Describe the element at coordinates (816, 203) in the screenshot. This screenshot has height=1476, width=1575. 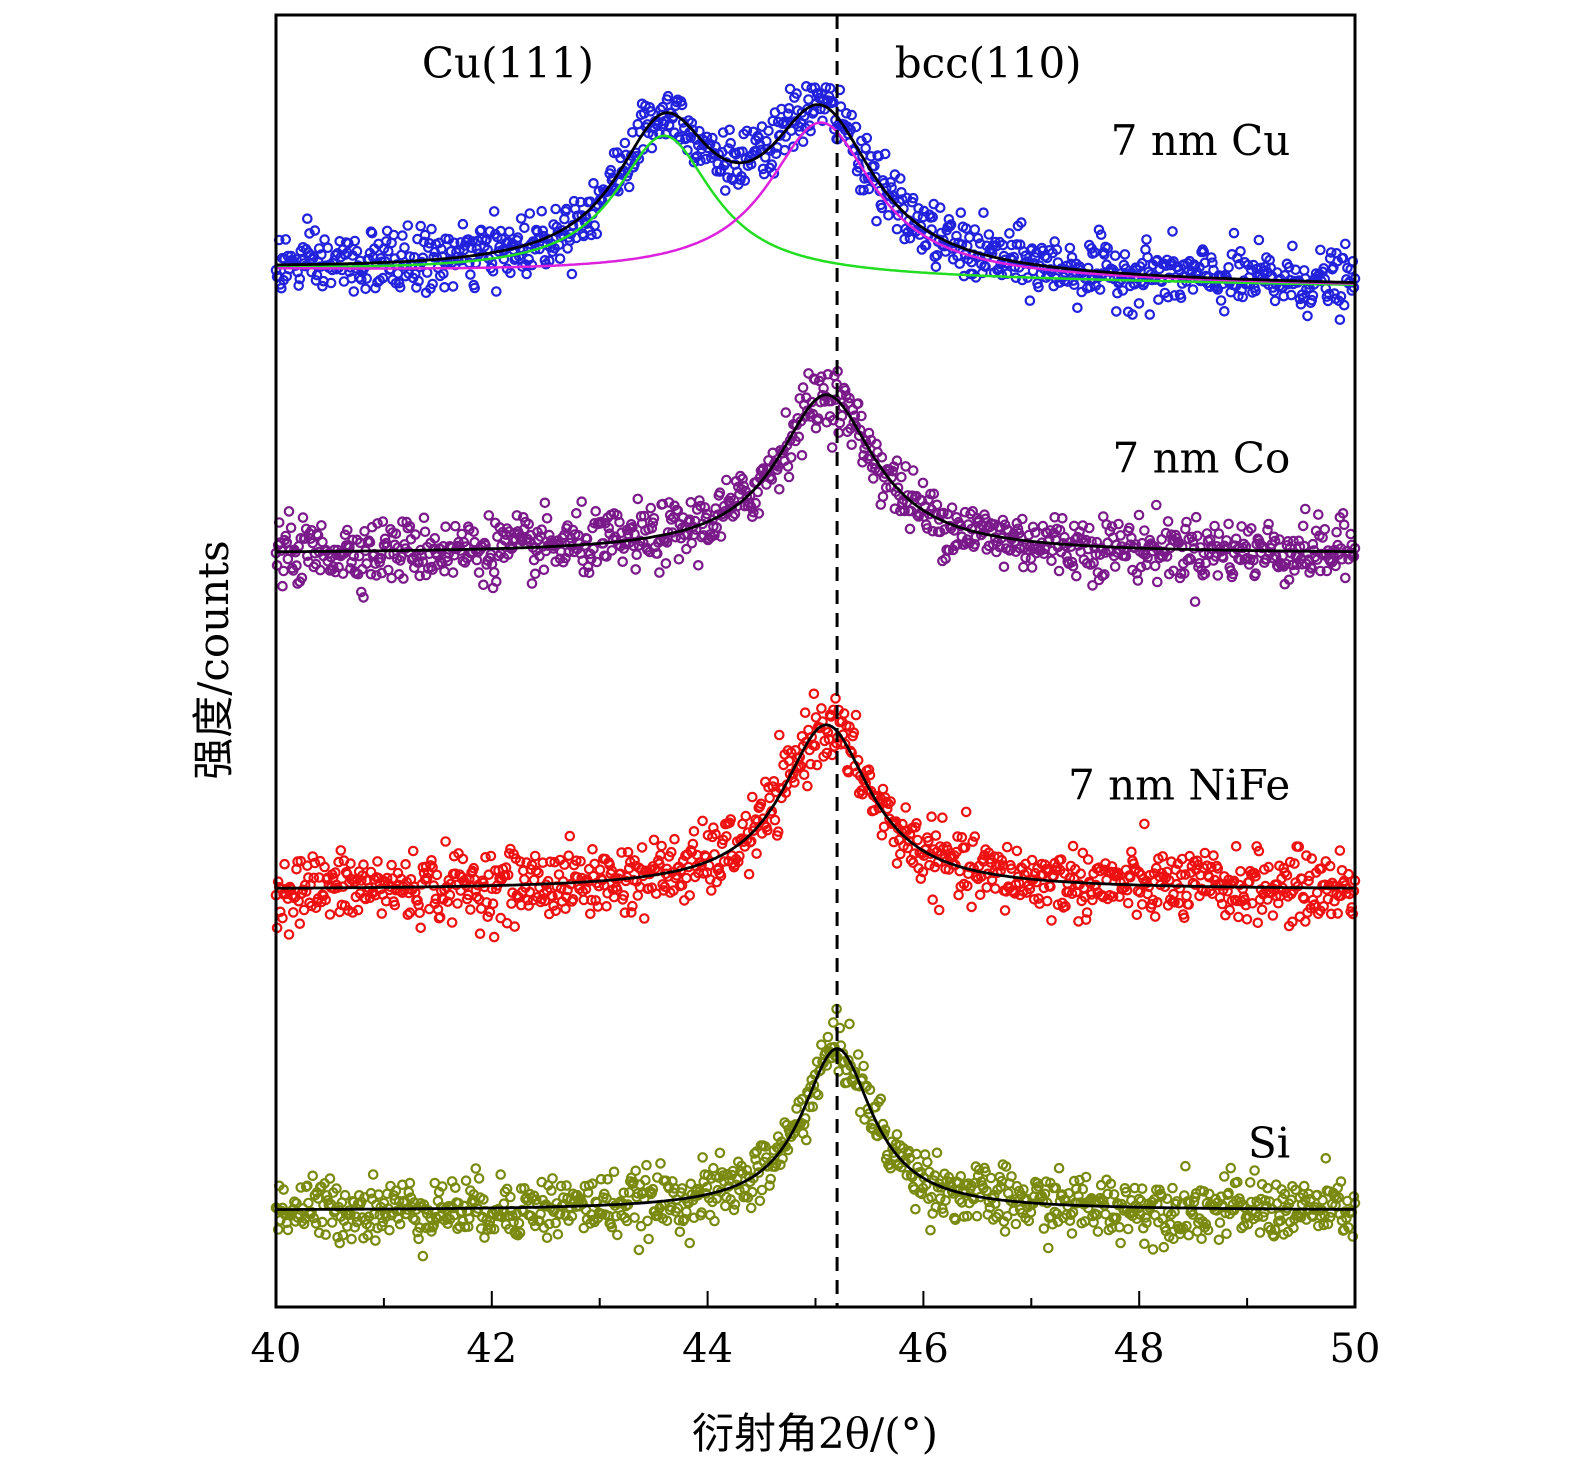
I see `component-fit-line` at that location.